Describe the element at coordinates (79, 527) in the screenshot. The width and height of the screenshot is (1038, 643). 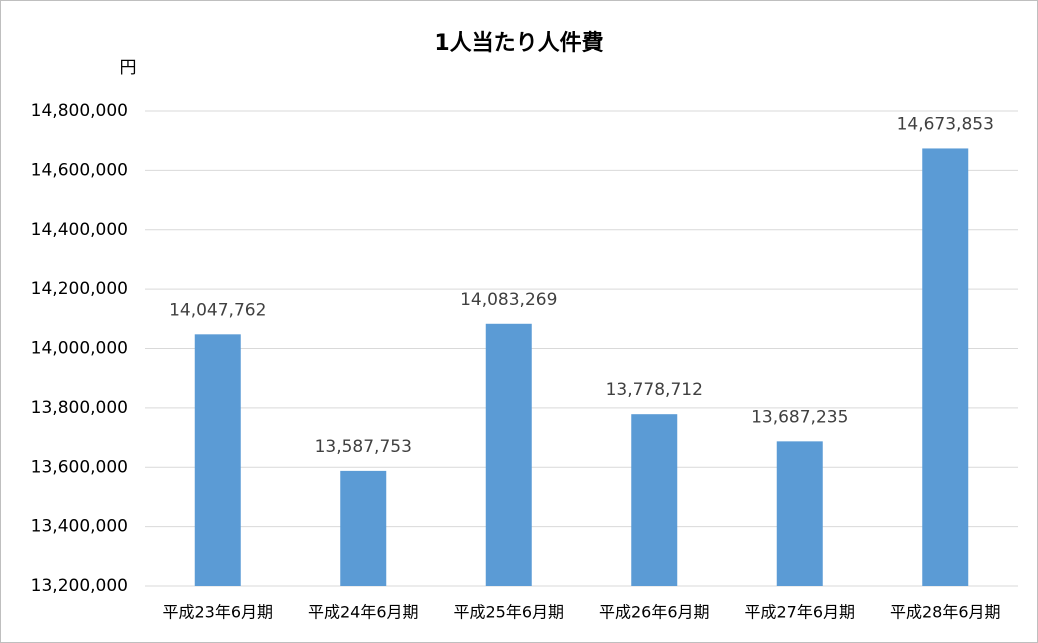
I see `y-tick-label: 13,400,000` at that location.